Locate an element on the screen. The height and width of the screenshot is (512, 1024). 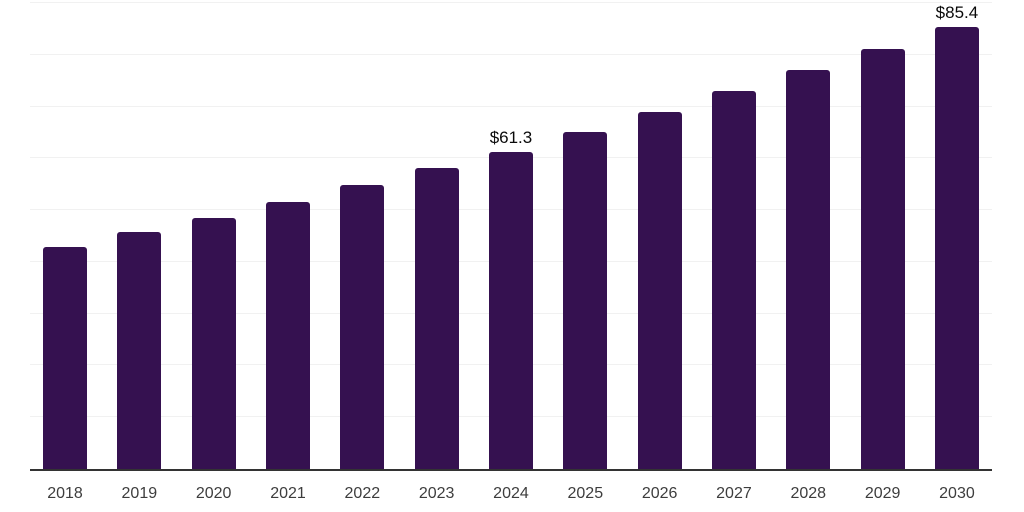
bar-2019 is located at coordinates (139, 350).